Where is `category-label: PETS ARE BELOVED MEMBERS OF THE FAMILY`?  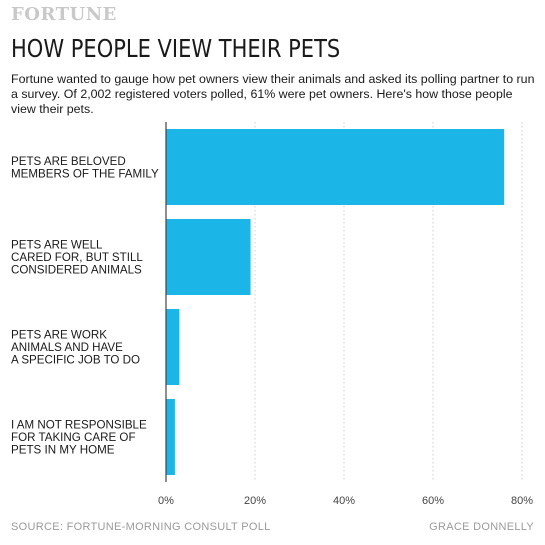 category-label: PETS ARE BELOVED MEMBERS OF THE FAMILY is located at coordinates (85, 168).